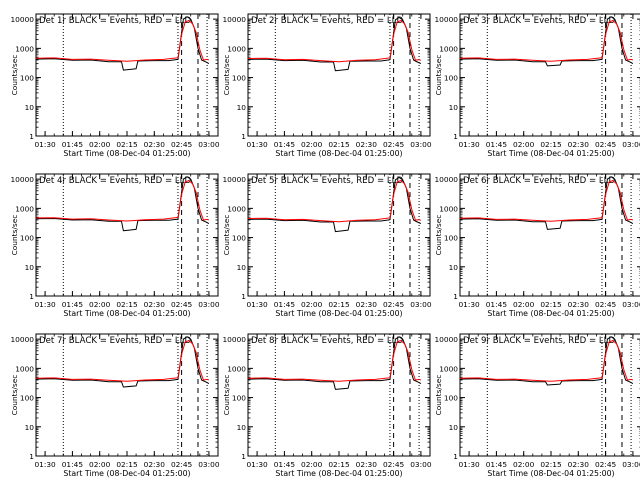 This screenshot has width=640, height=484. I want to click on panel-title: Det 7r BLACK = Events, RED = LLD, so click(115, 341).